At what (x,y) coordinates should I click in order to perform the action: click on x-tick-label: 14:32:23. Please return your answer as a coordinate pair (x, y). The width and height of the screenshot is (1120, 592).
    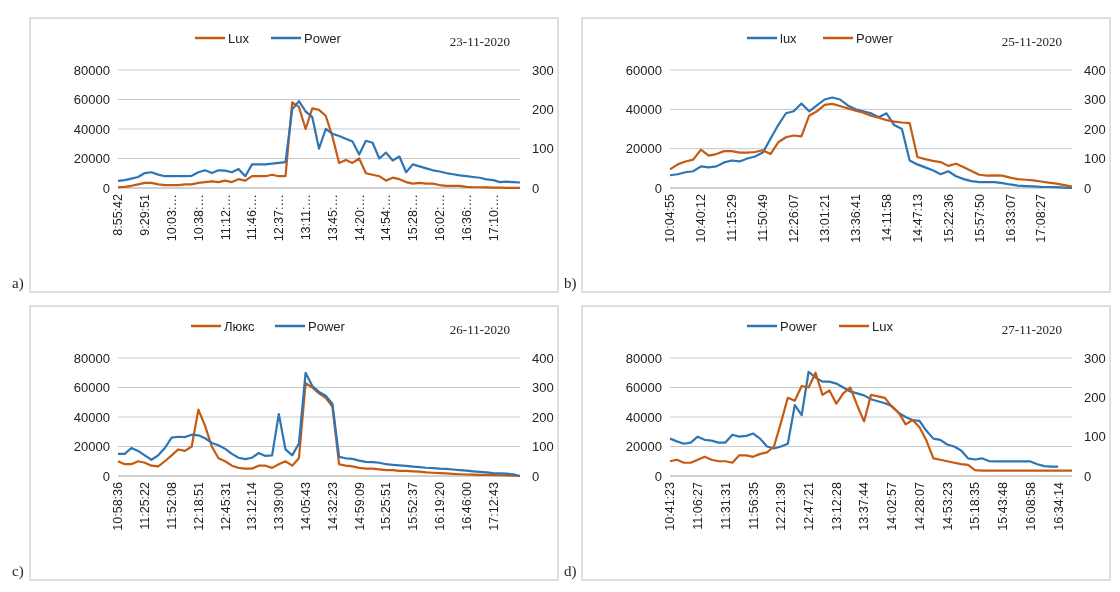
    Looking at the image, I should click on (332, 506).